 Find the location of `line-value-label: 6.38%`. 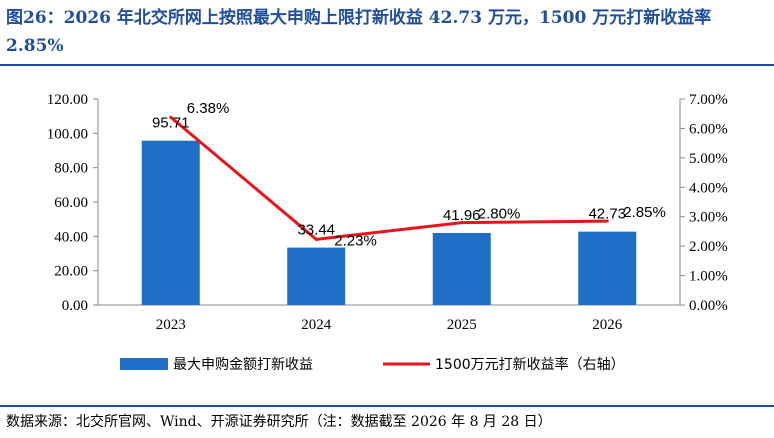

line-value-label: 6.38% is located at coordinates (208, 108).